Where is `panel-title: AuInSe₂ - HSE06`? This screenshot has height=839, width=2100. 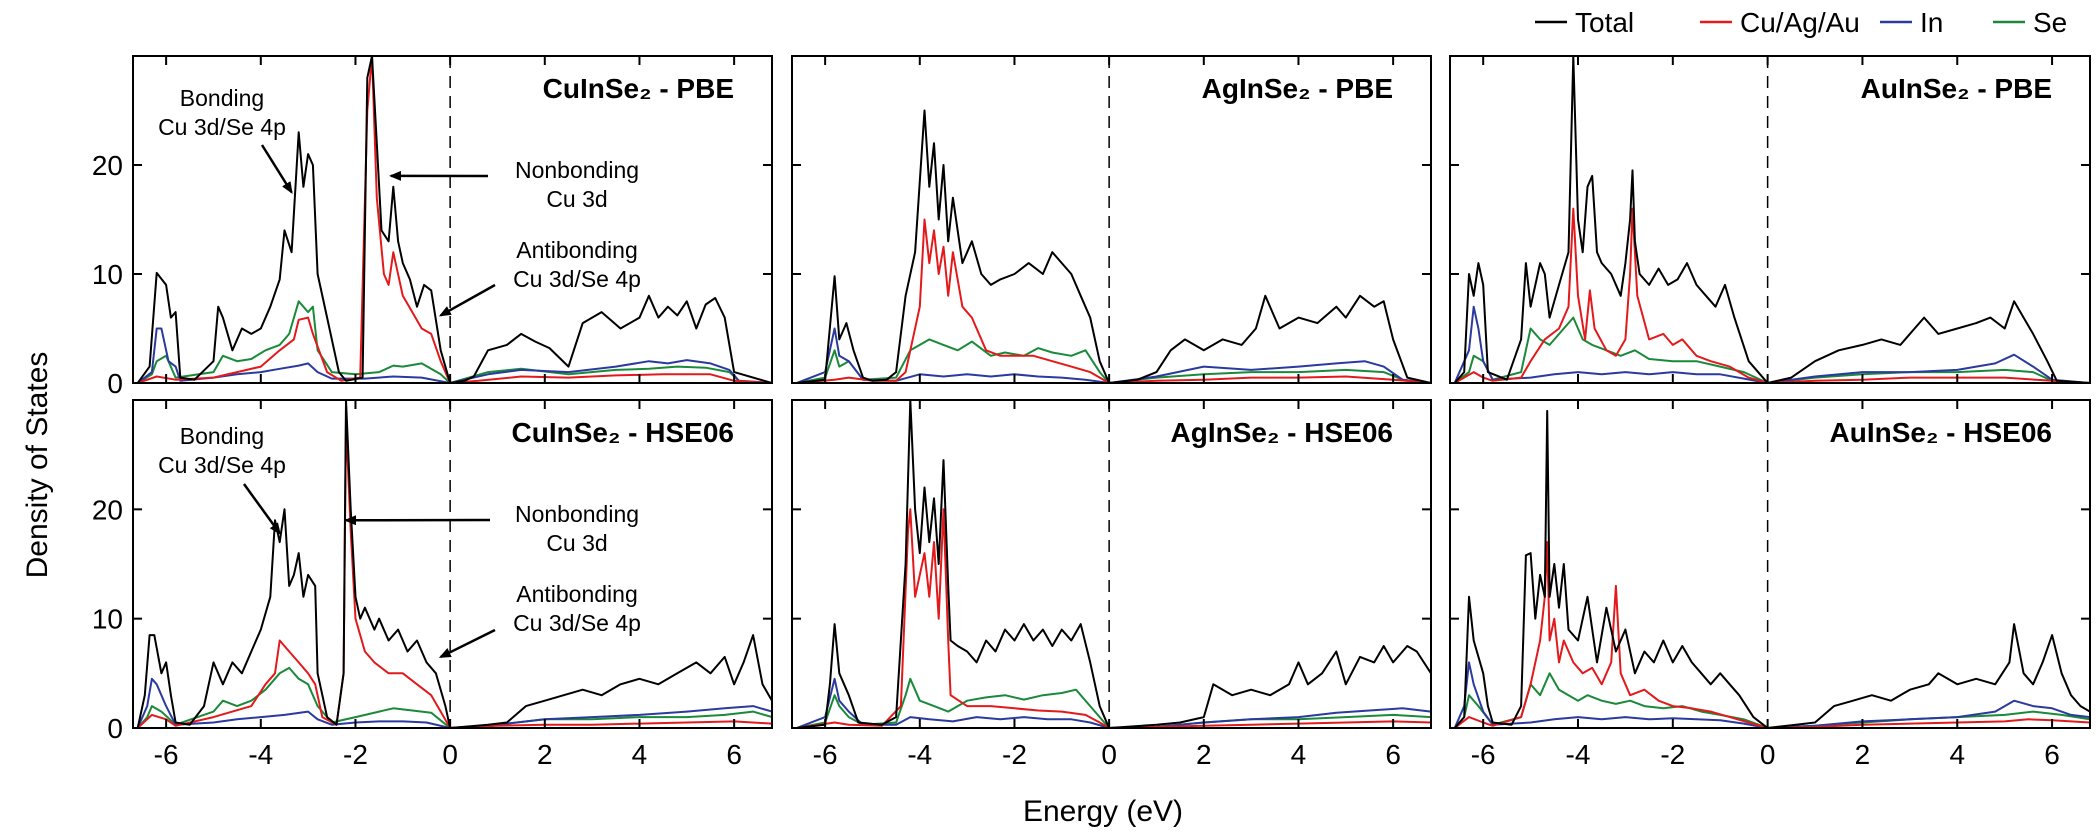 panel-title: AuInSe₂ - HSE06 is located at coordinates (1941, 432).